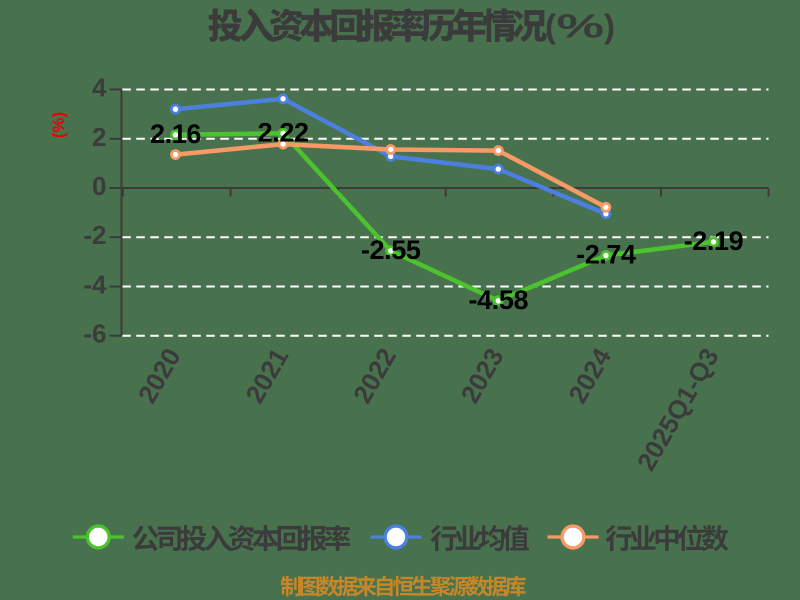 Image resolution: width=800 pixels, height=600 pixels. What do you see at coordinates (606, 255) in the screenshot?
I see `svg-text: -2.74` at bounding box center [606, 255].